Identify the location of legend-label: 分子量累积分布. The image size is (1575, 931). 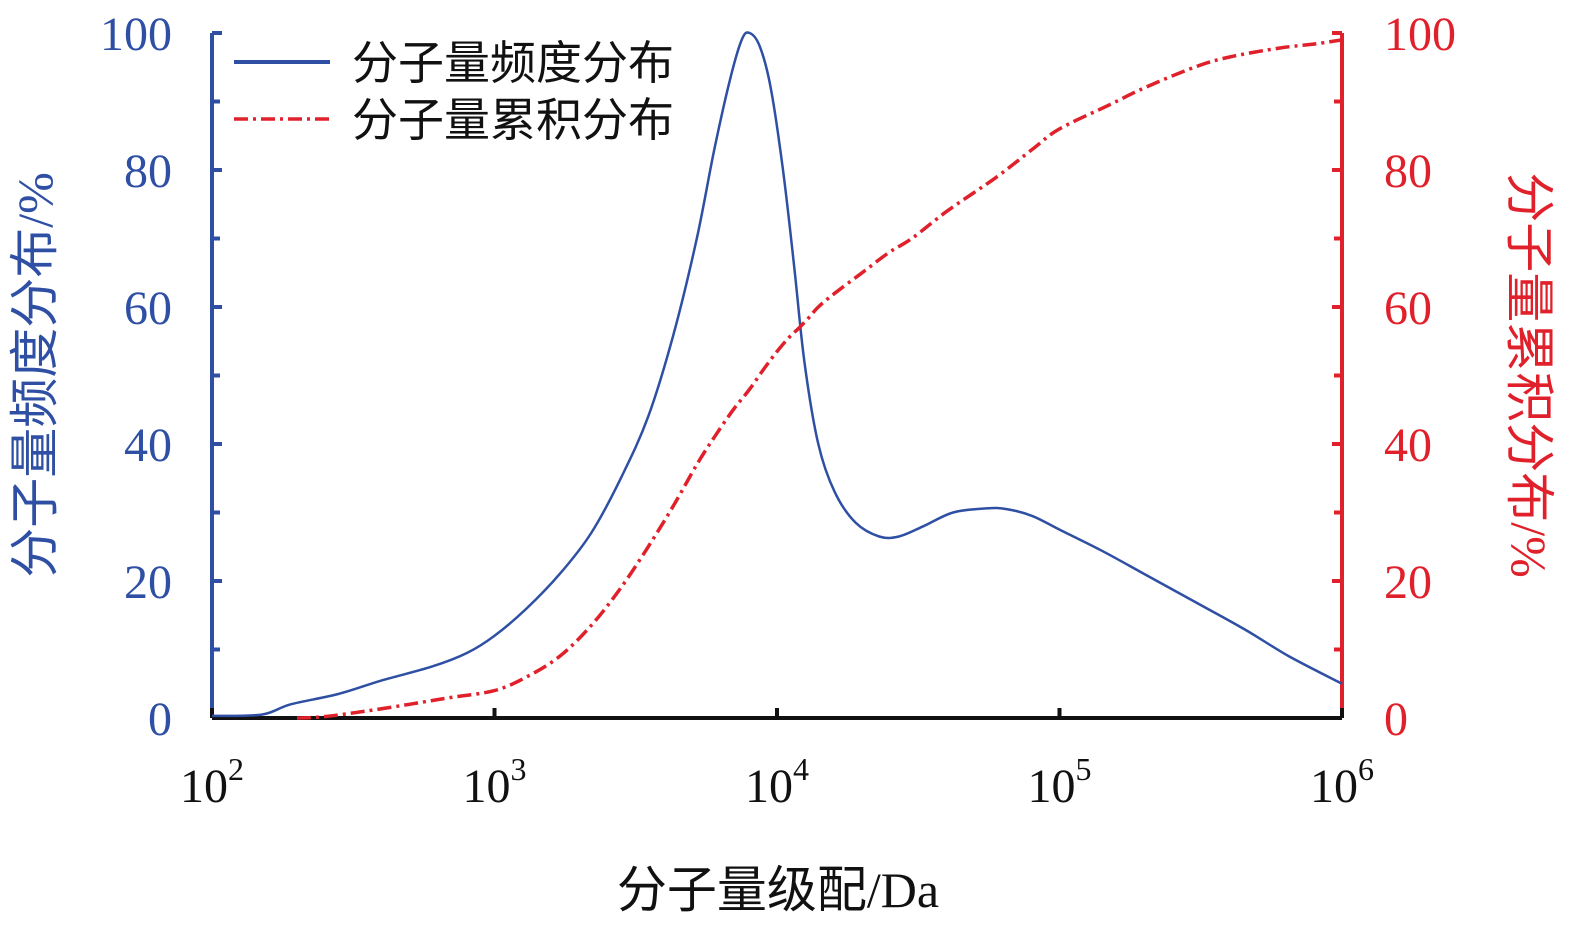
(513, 120).